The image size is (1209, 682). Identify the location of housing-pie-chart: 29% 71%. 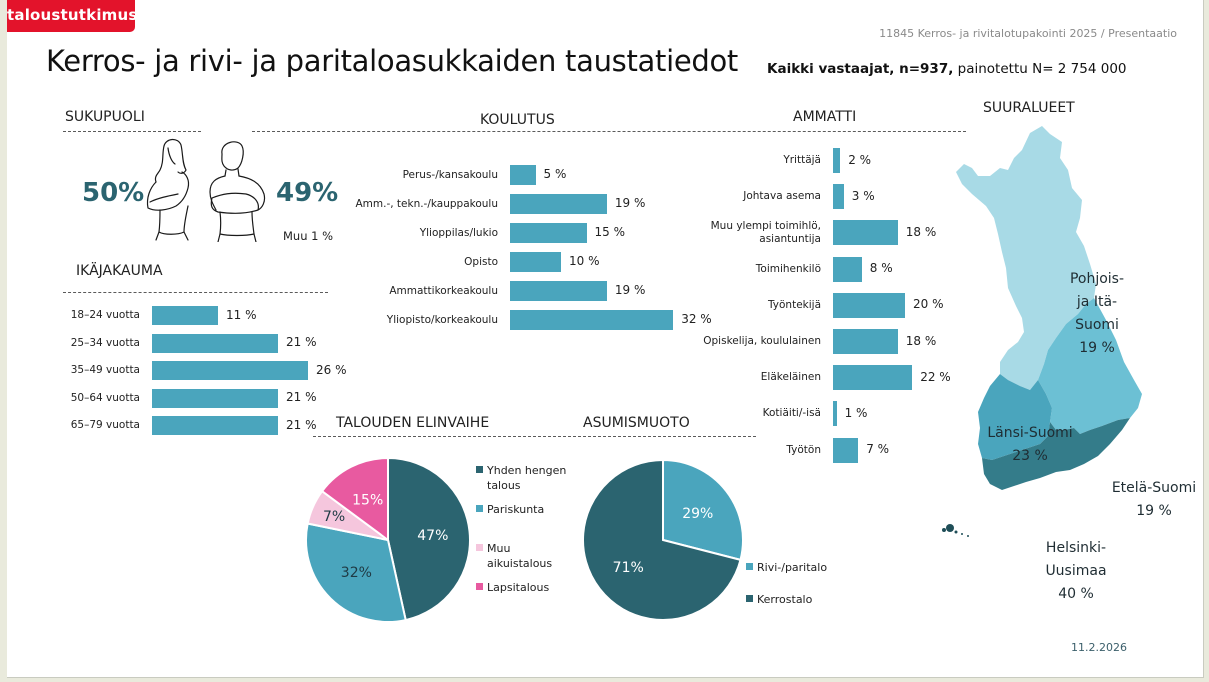
(663, 539).